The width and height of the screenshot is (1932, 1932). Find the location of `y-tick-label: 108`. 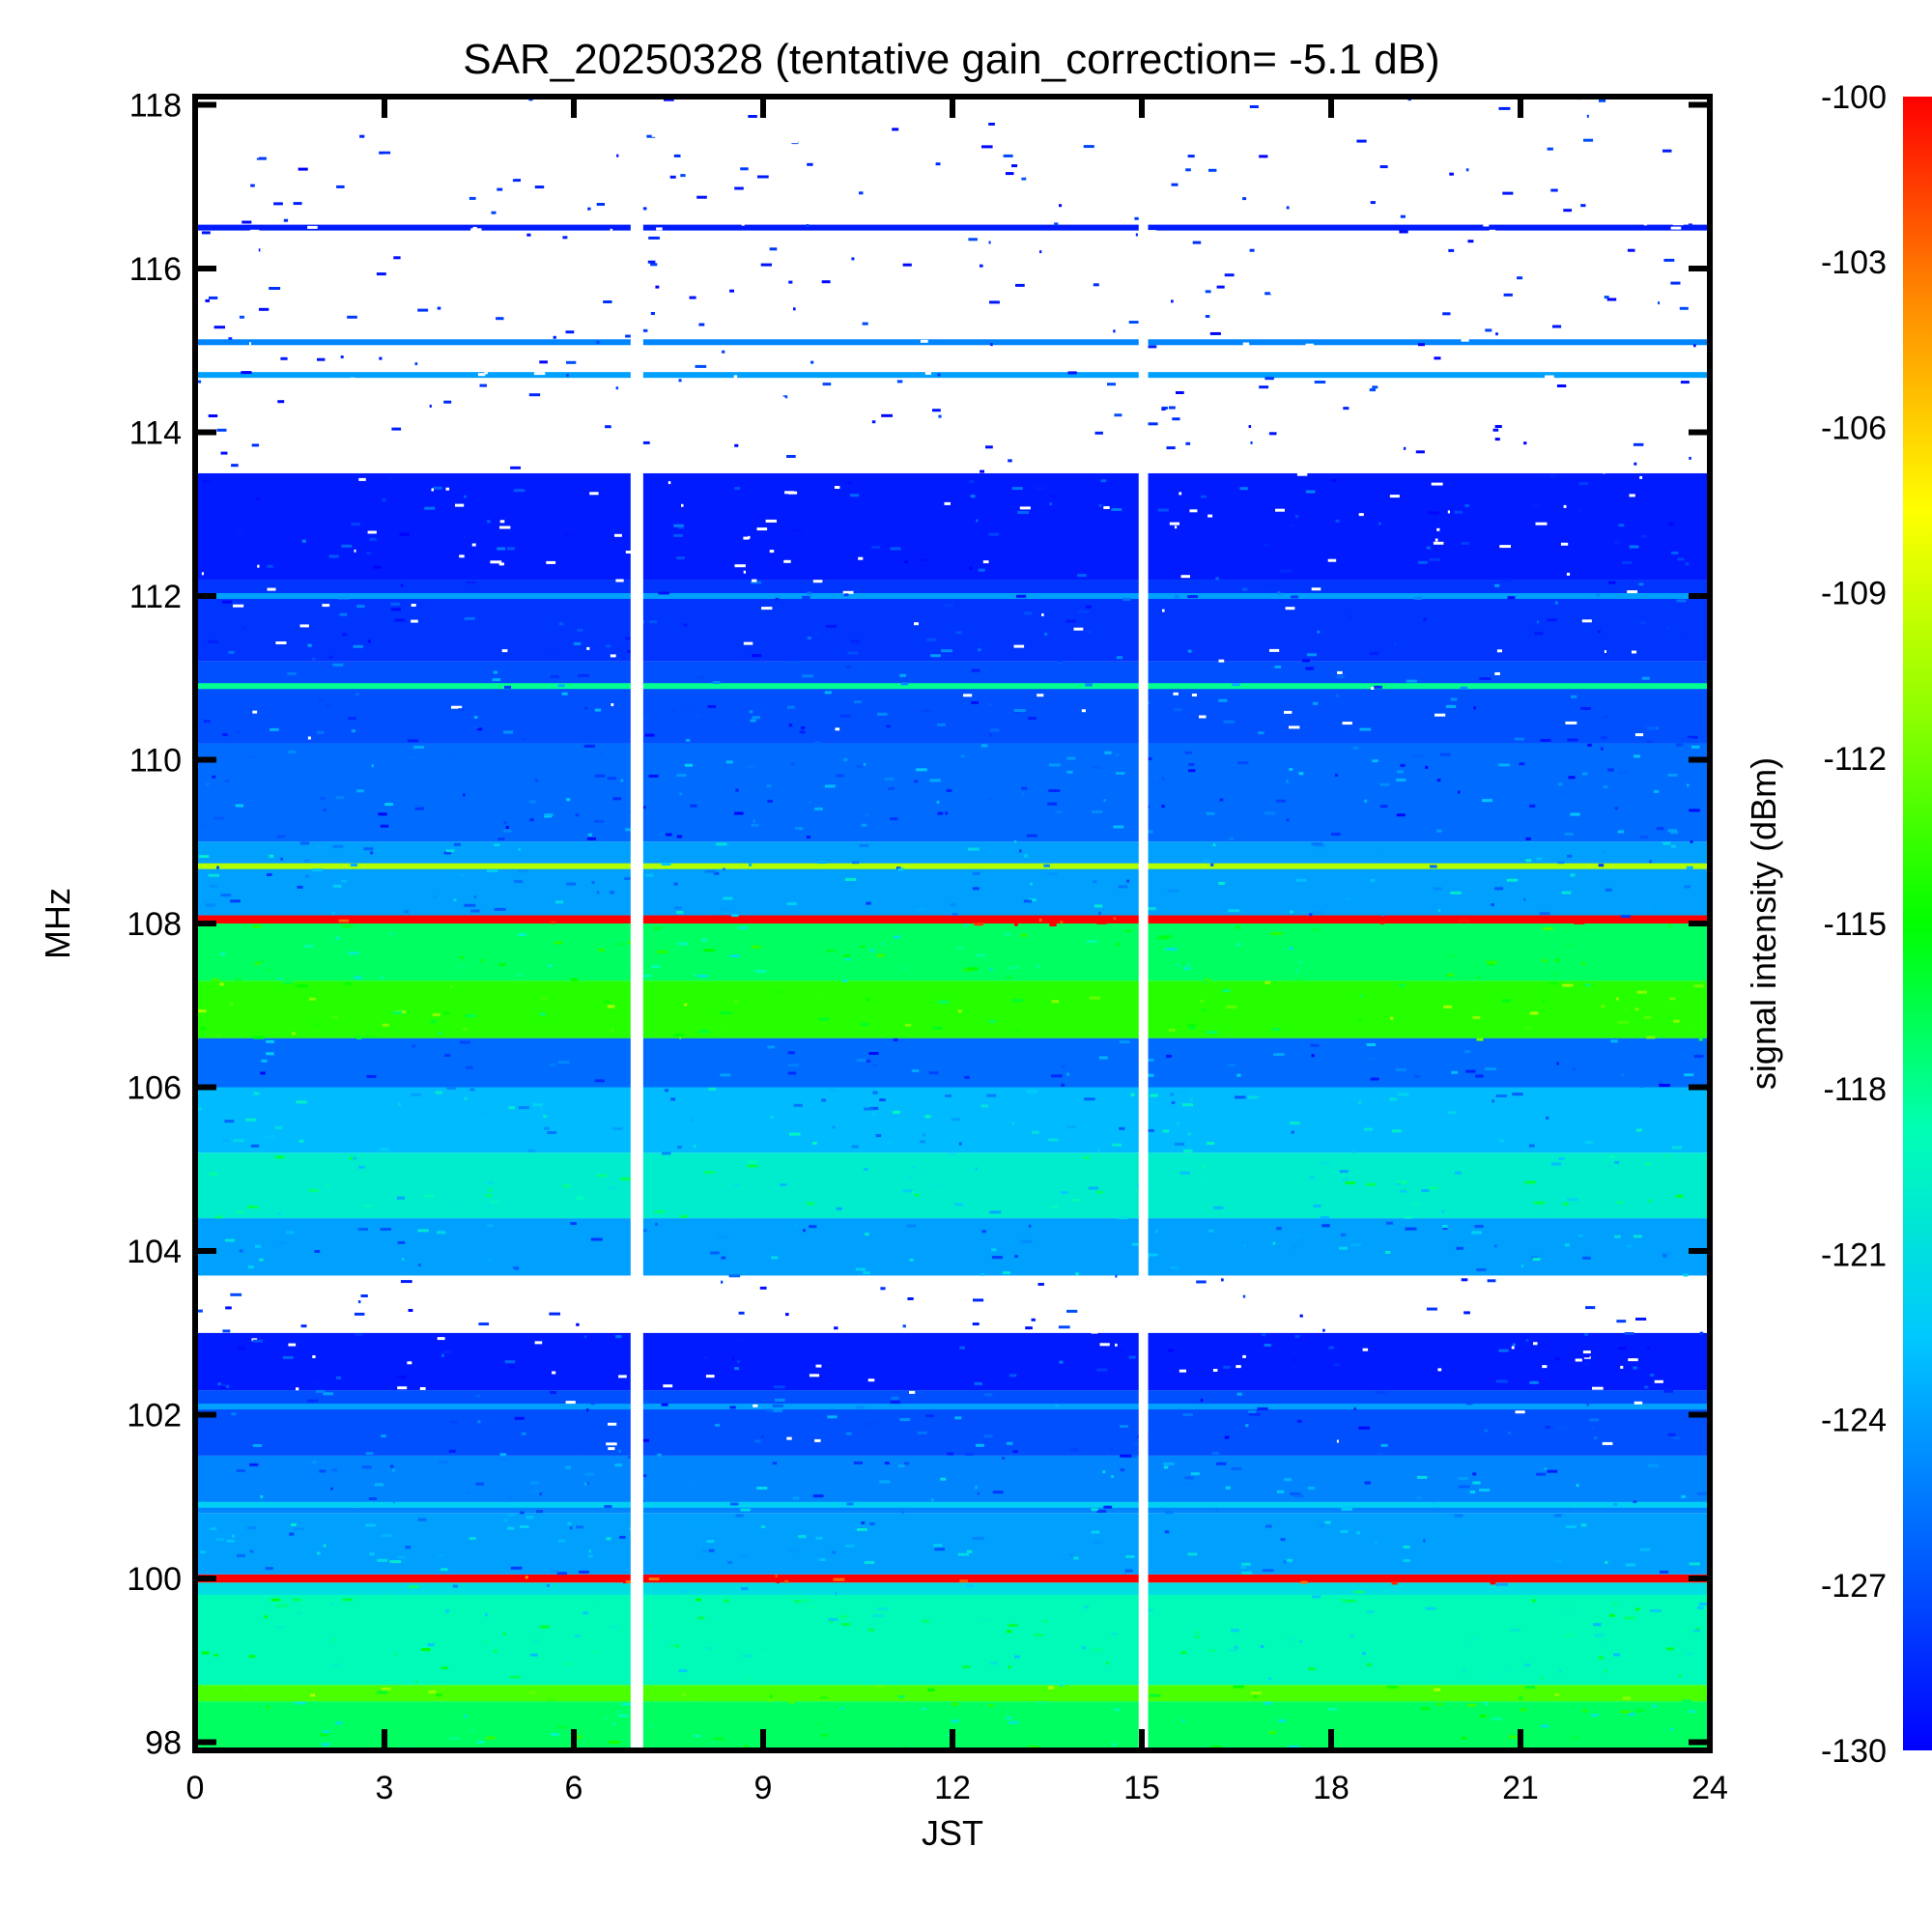

y-tick-label: 108 is located at coordinates (154, 924).